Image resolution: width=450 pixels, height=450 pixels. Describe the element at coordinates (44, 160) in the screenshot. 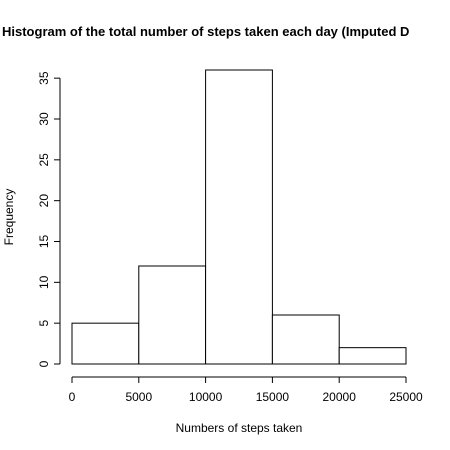

I see `y-tick-label: 25` at that location.